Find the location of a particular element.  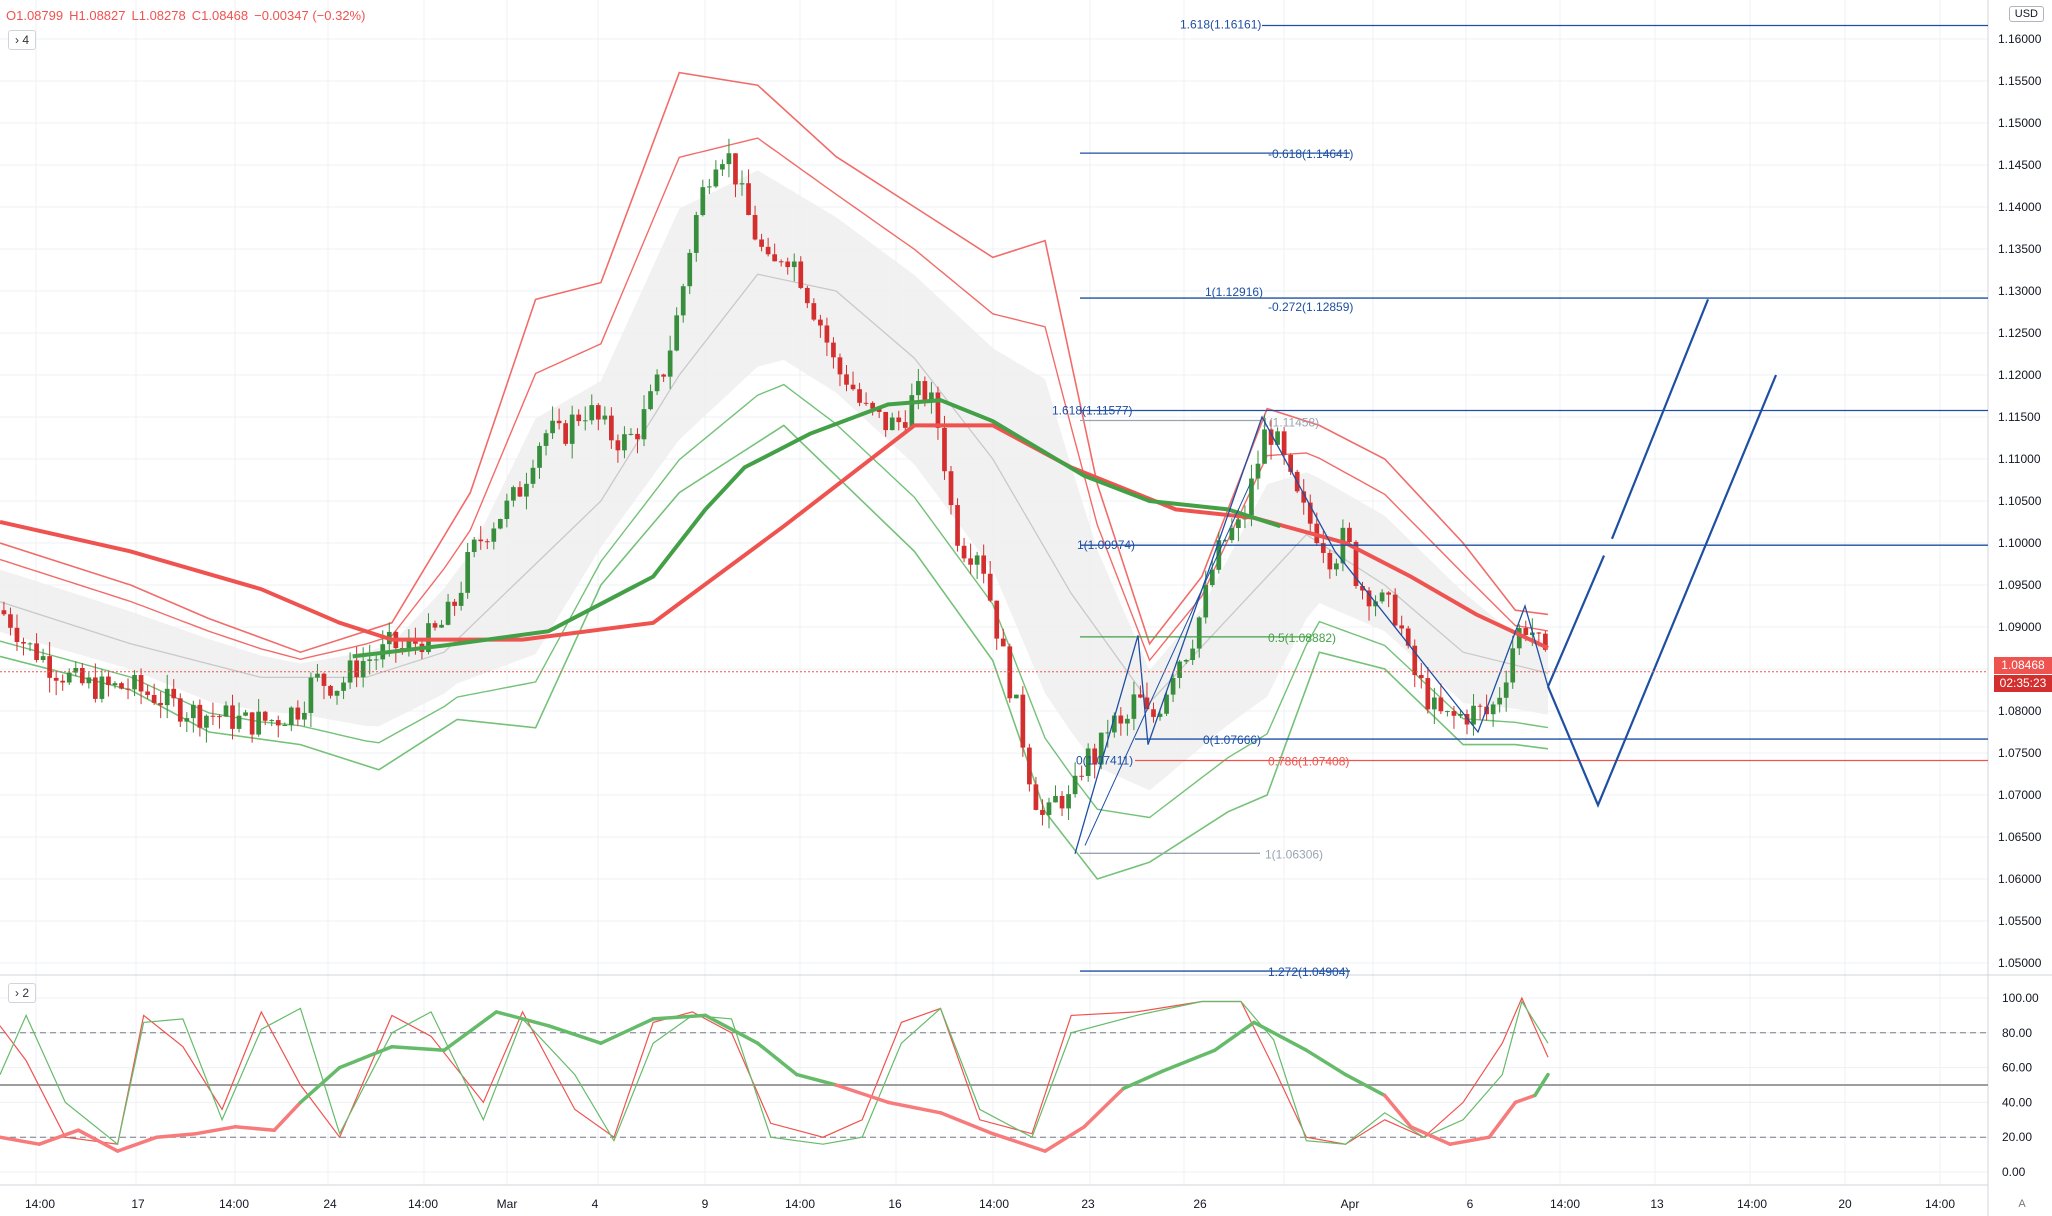

price-tick-label: 1.09500 is located at coordinates (2020, 585).